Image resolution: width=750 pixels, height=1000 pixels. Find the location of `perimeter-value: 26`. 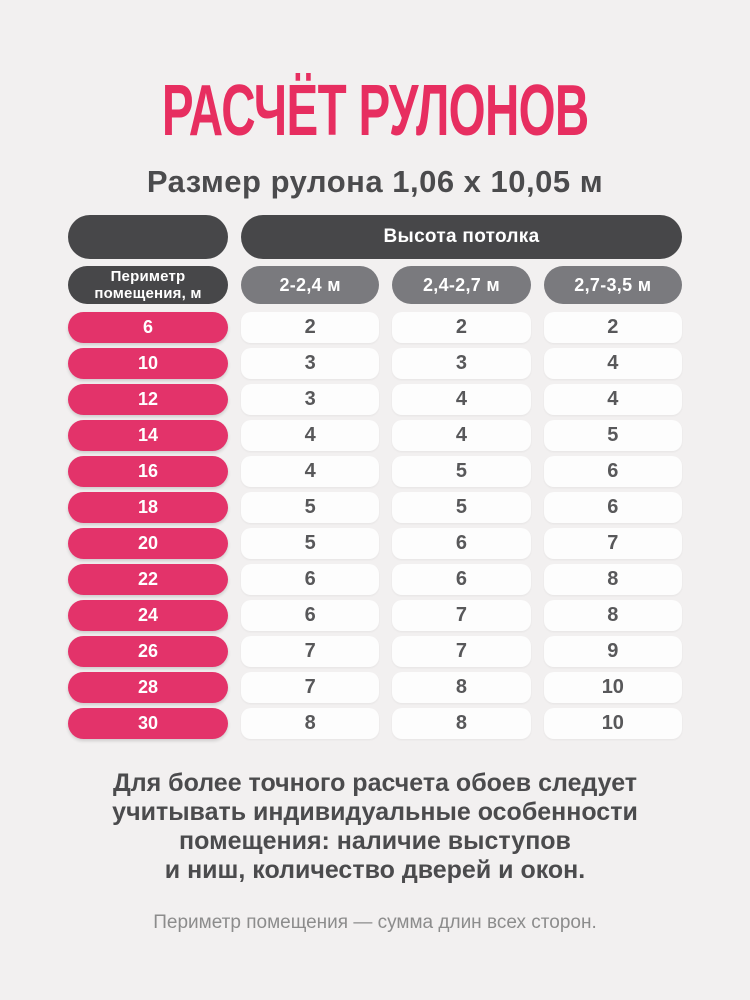

perimeter-value: 26 is located at coordinates (148, 651).